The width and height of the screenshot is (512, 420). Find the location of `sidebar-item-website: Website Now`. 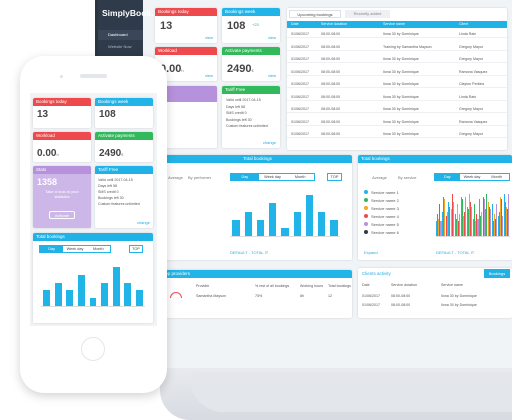

sidebar-item-website: Website Now is located at coordinates (120, 46).